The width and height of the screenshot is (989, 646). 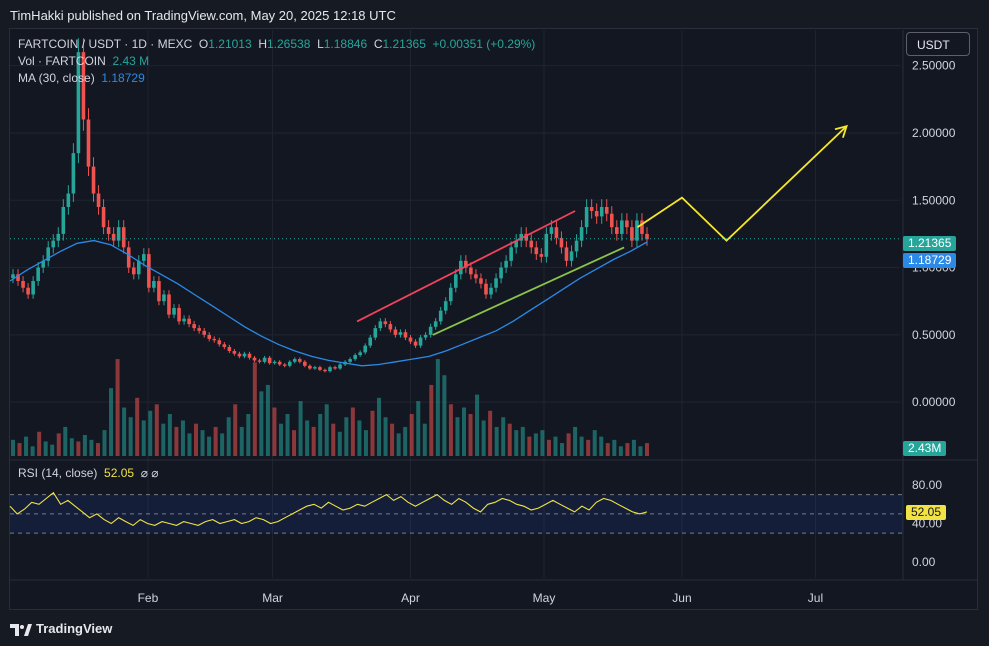 I want to click on volume-tag: 2.43M, so click(x=925, y=448).